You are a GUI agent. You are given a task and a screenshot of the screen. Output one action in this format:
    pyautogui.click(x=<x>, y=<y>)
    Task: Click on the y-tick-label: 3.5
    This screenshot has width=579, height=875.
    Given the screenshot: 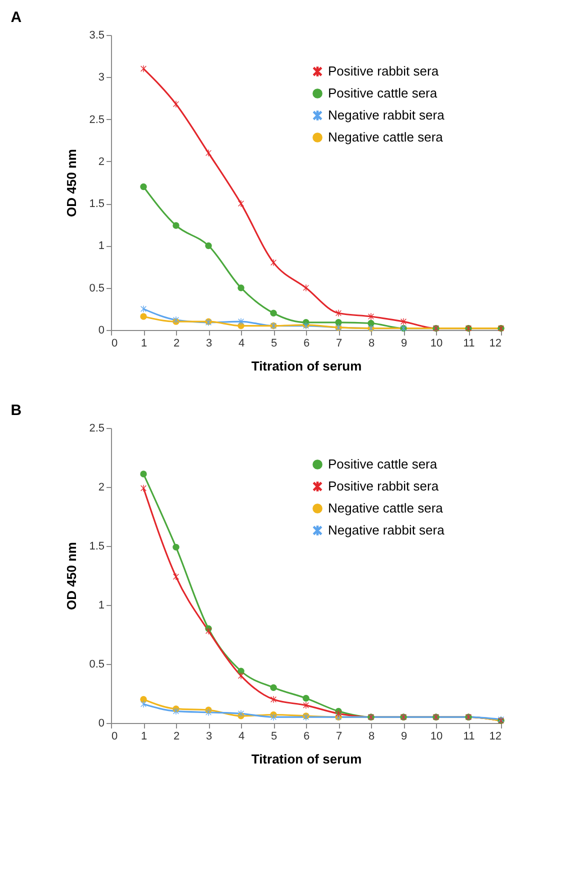 What is the action you would take?
    pyautogui.click(x=96, y=36)
    